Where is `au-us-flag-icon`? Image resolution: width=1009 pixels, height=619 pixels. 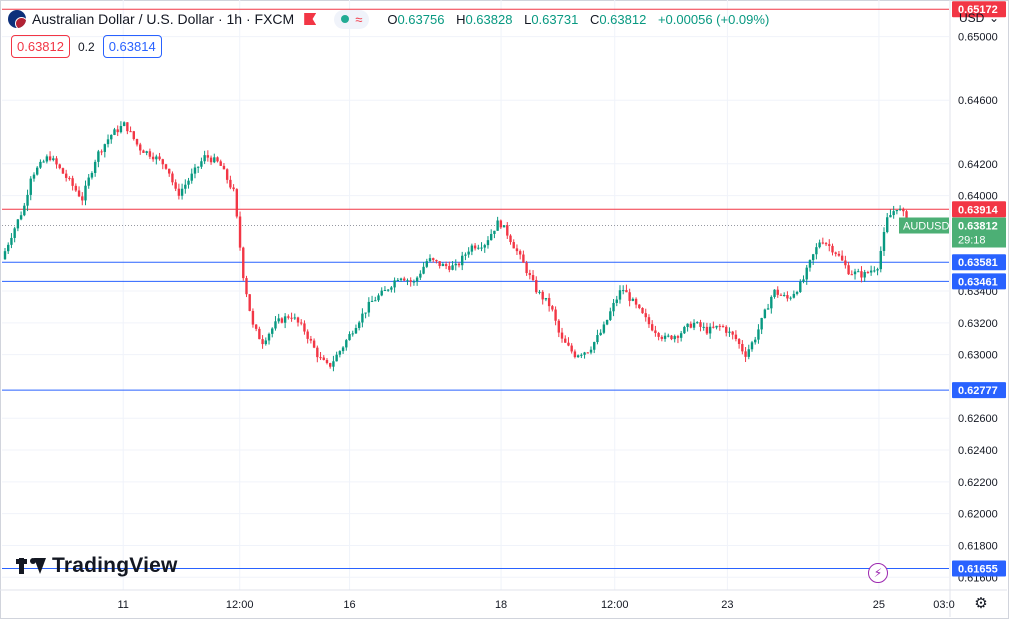 au-us-flag-icon is located at coordinates (17, 19).